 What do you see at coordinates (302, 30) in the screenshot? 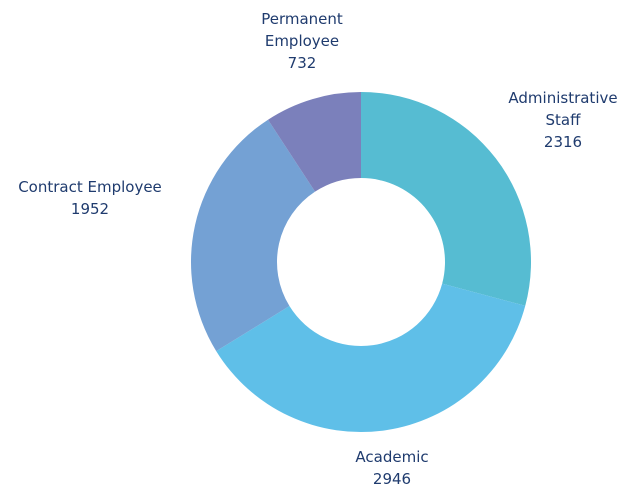
I see `label-name: Permanent Employee` at bounding box center [302, 30].